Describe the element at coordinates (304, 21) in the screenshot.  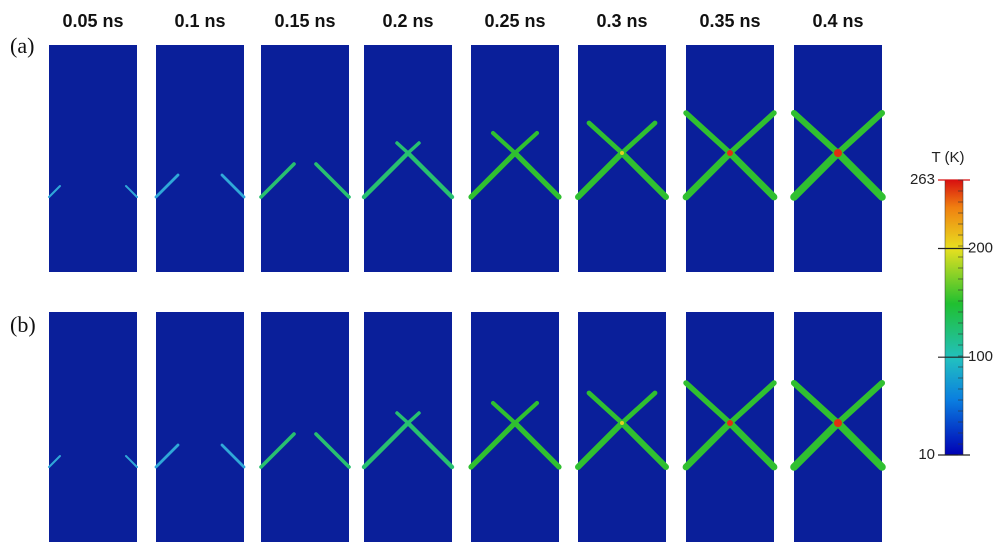
I see `time-label: 0.15 ns` at that location.